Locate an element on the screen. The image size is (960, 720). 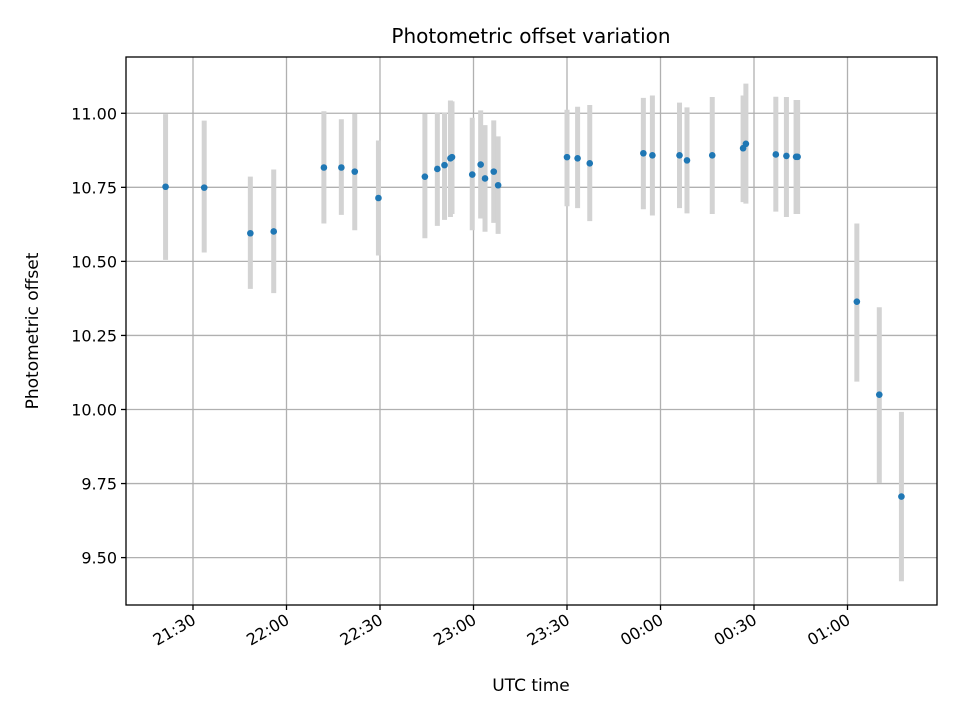
x-axis-title: UTC time is located at coordinates (531, 686).